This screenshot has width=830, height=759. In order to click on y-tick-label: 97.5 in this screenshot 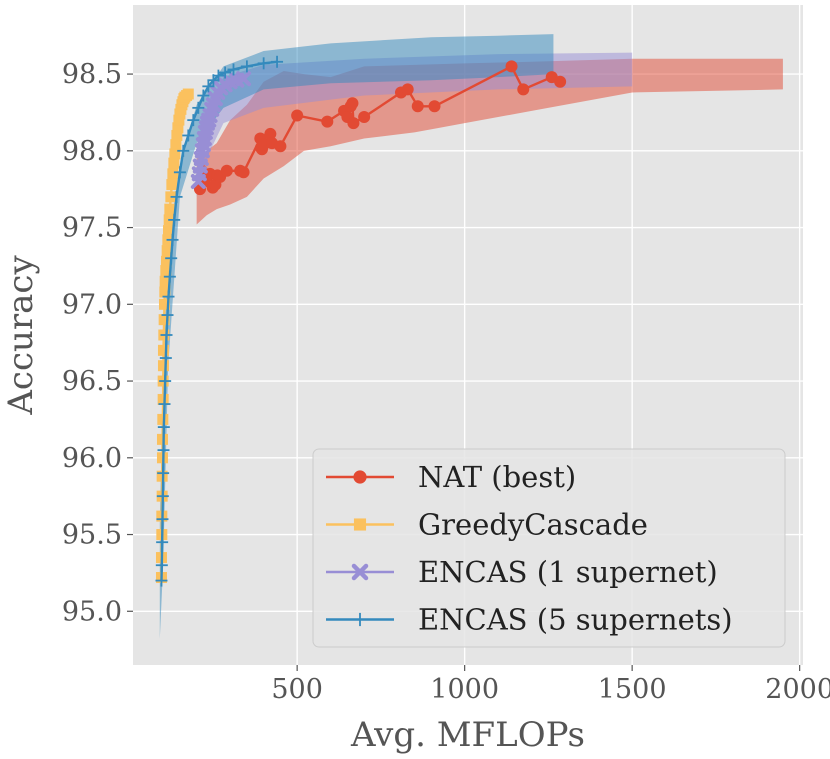, I will do `click(92, 228)`.